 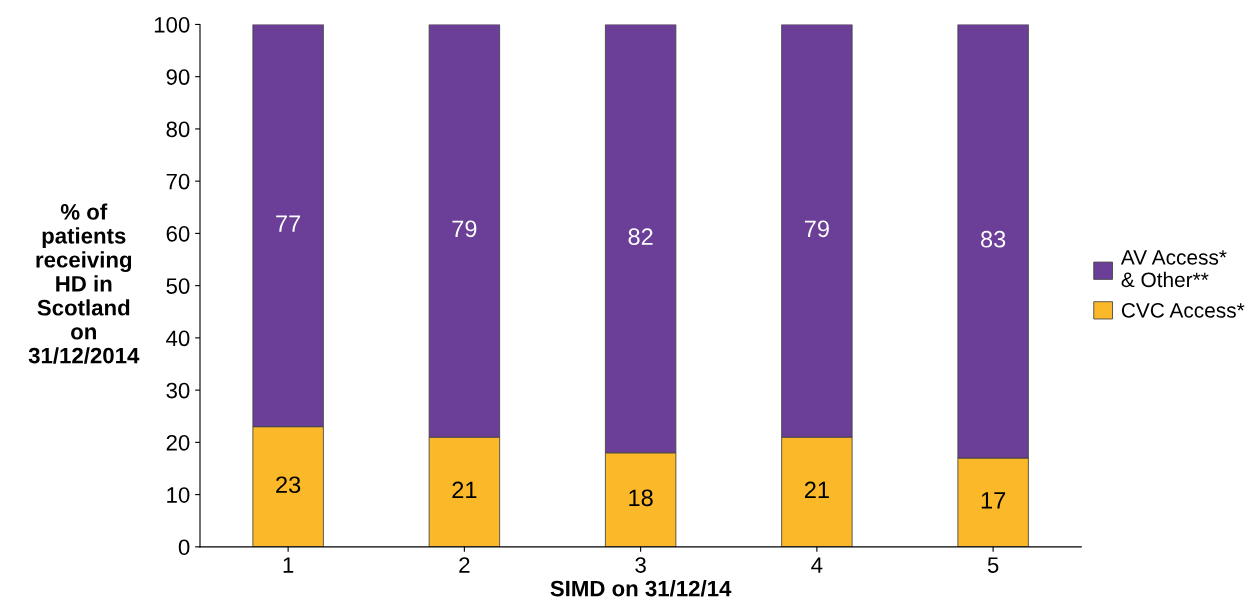 I want to click on data-label: 82, so click(x=640, y=236).